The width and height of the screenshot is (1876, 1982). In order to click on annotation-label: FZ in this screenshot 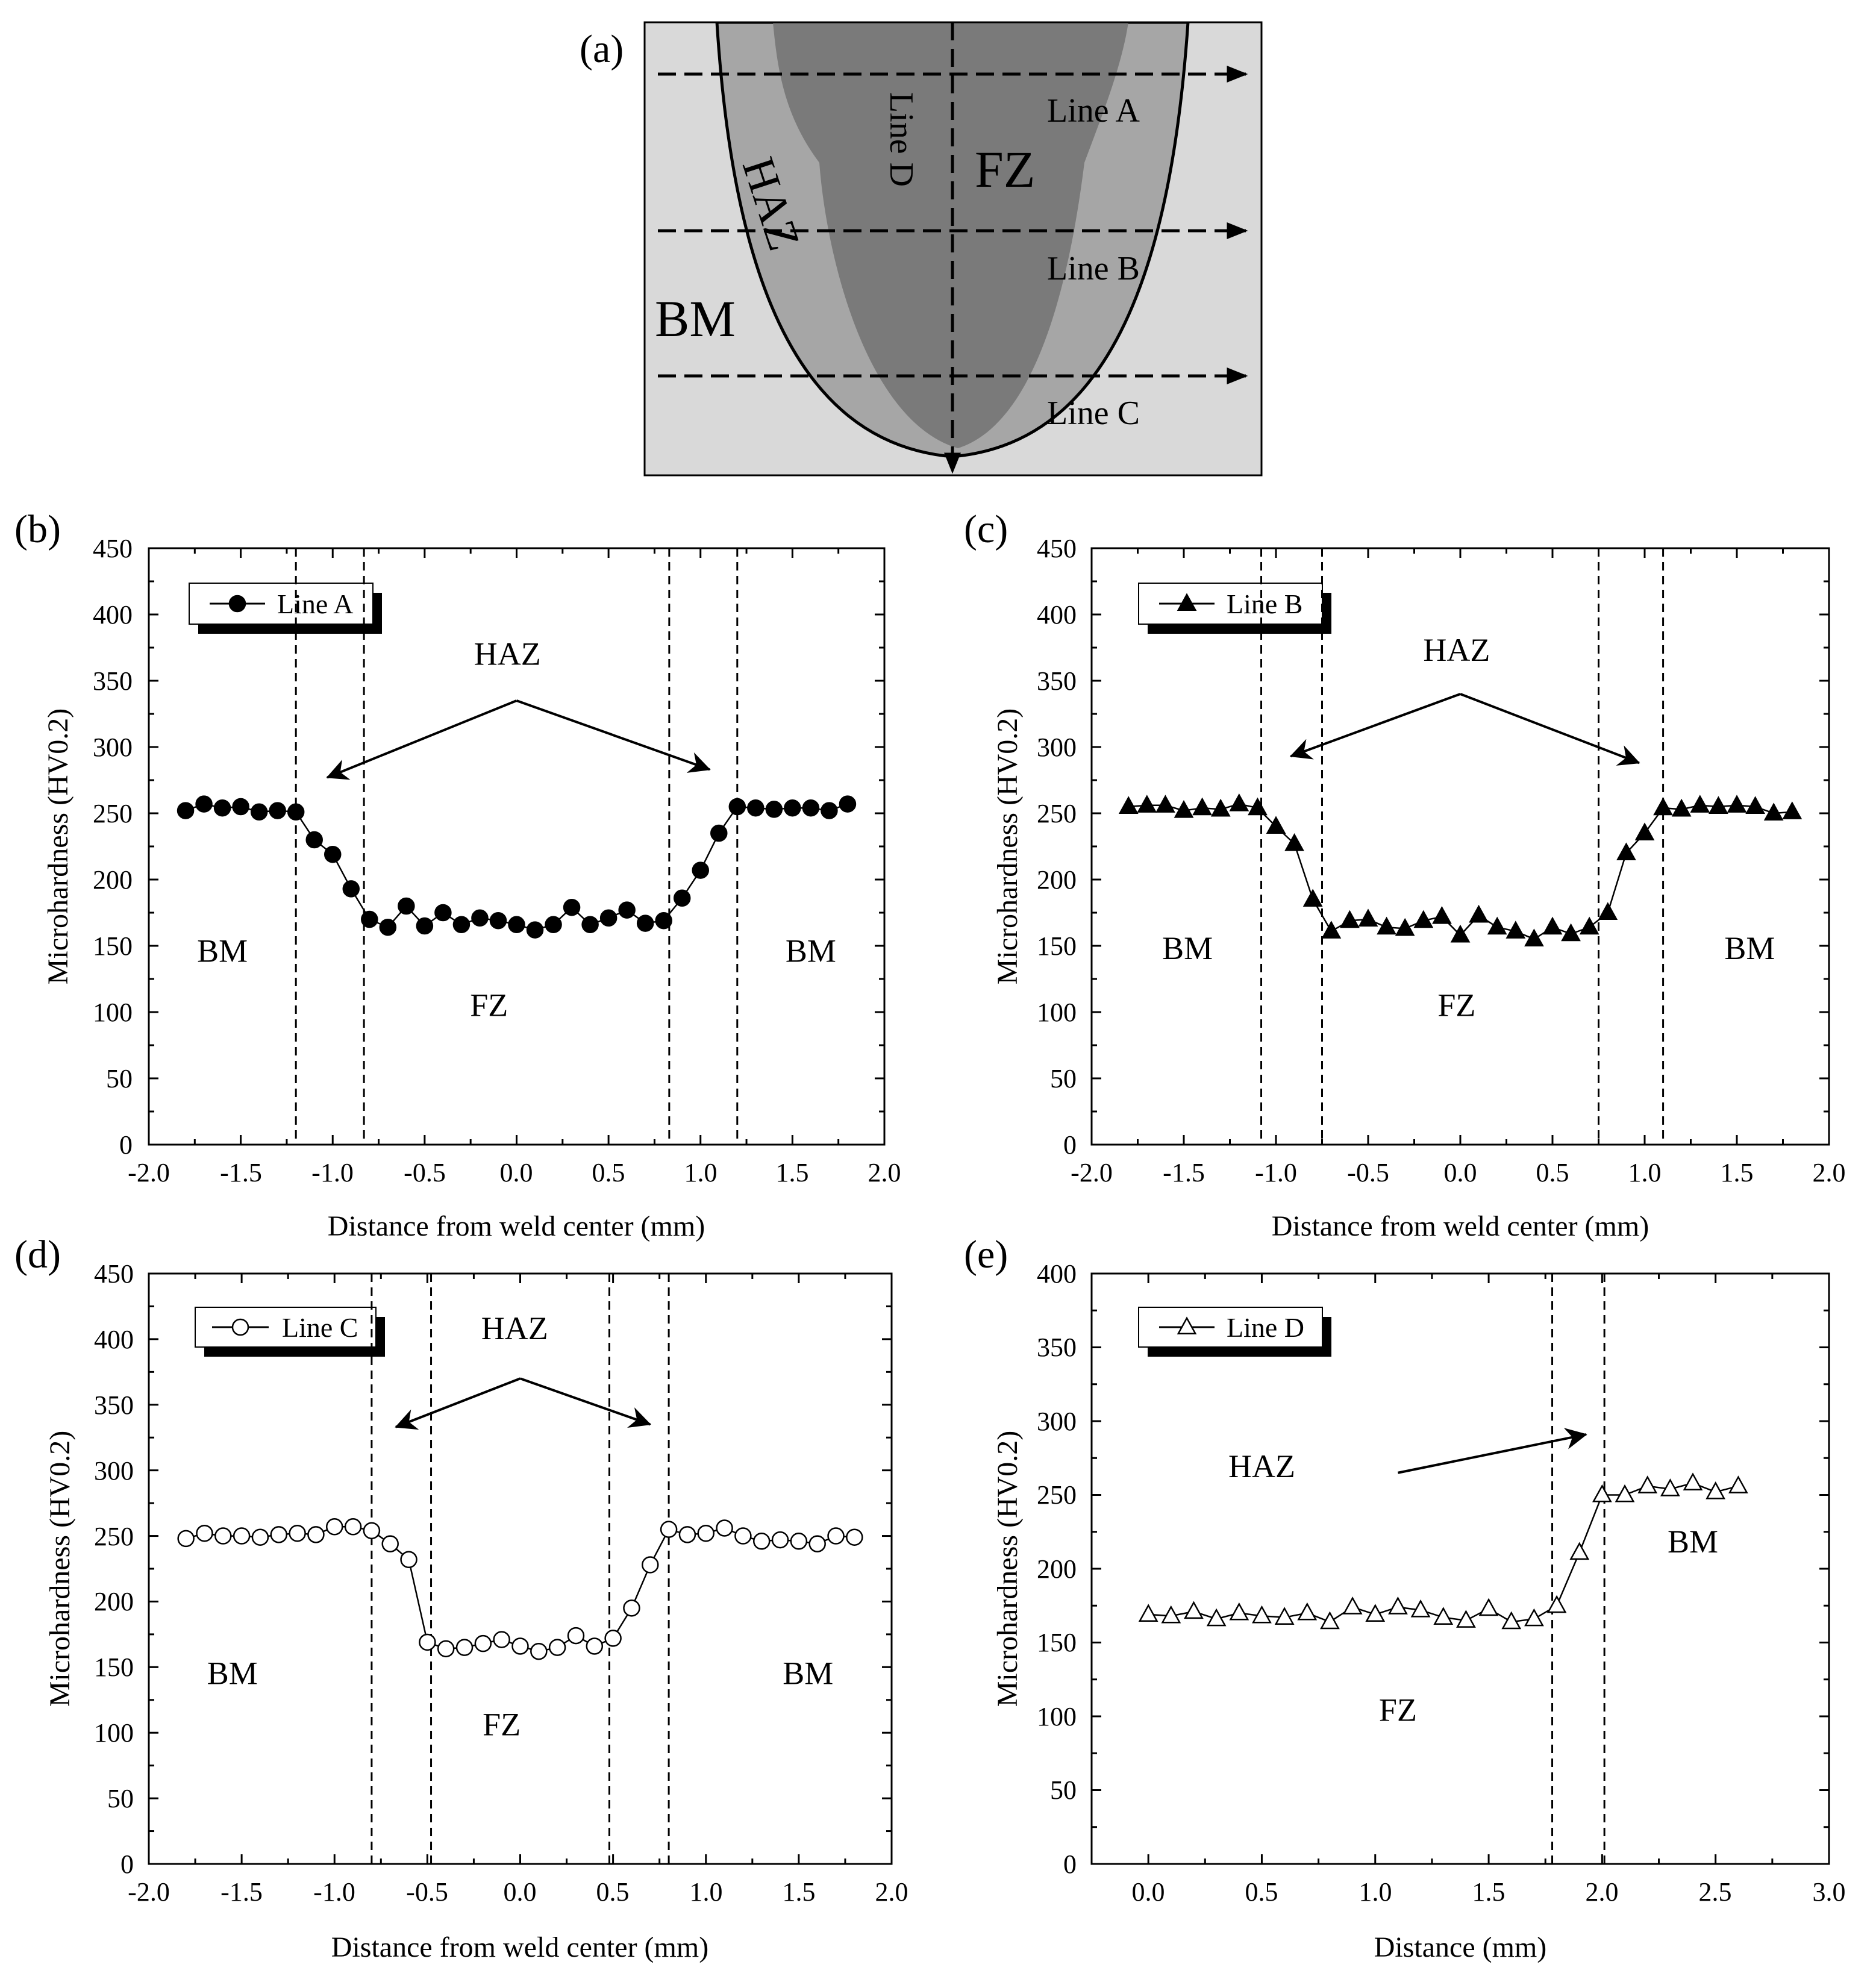, I will do `click(1456, 1006)`.